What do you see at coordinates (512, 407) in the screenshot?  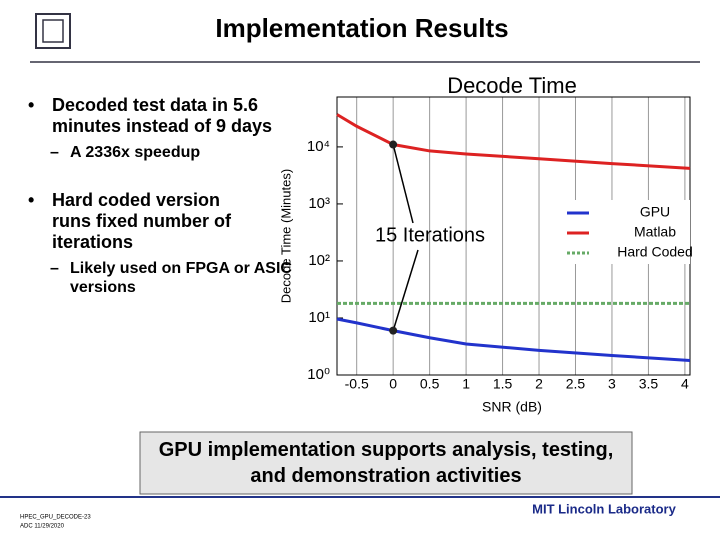 I see `x-axis-label: SNR (dB)` at bounding box center [512, 407].